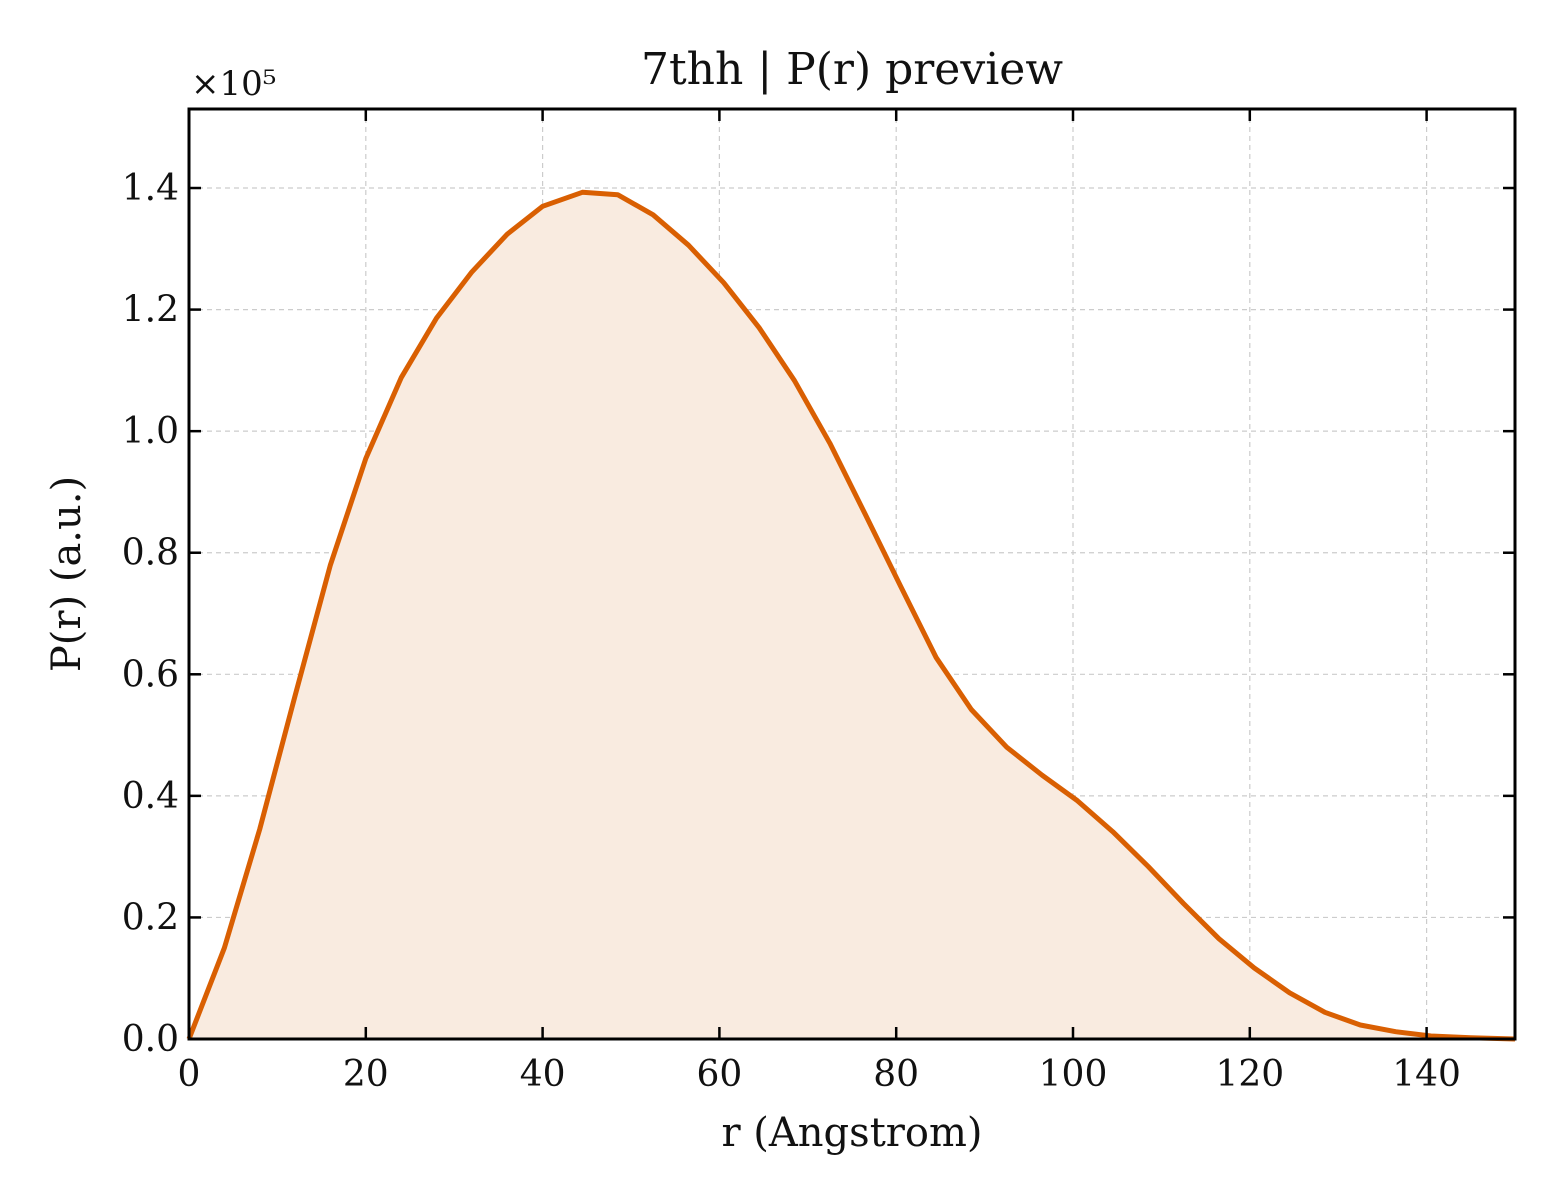  Describe the element at coordinates (896, 1074) in the screenshot. I see `x-tick-label: 80` at that location.